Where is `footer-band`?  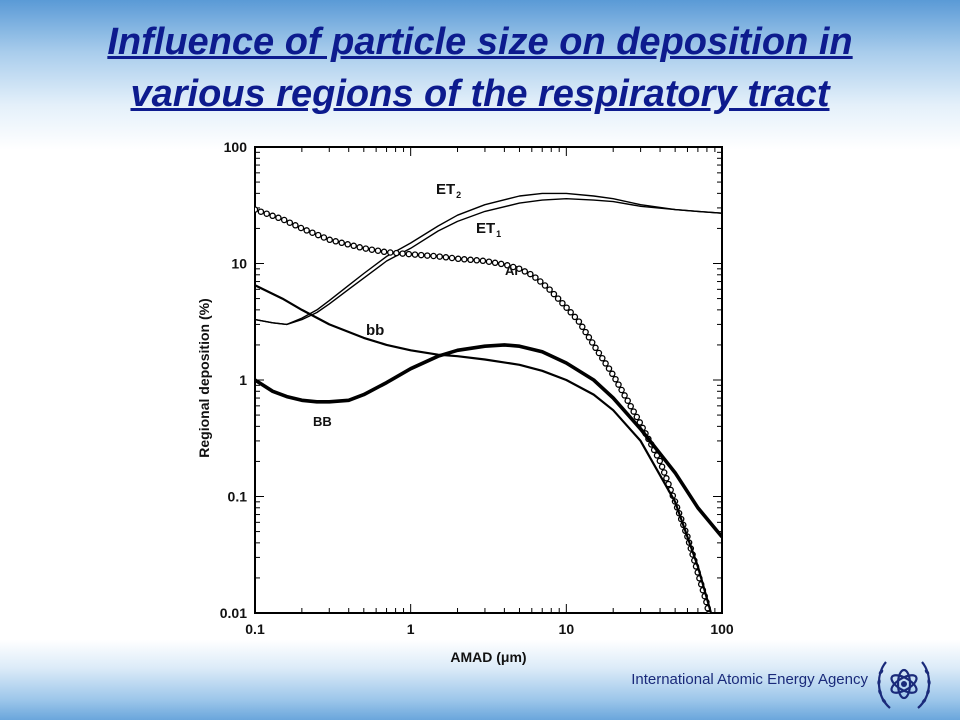
footer-band is located at coordinates (480, 680).